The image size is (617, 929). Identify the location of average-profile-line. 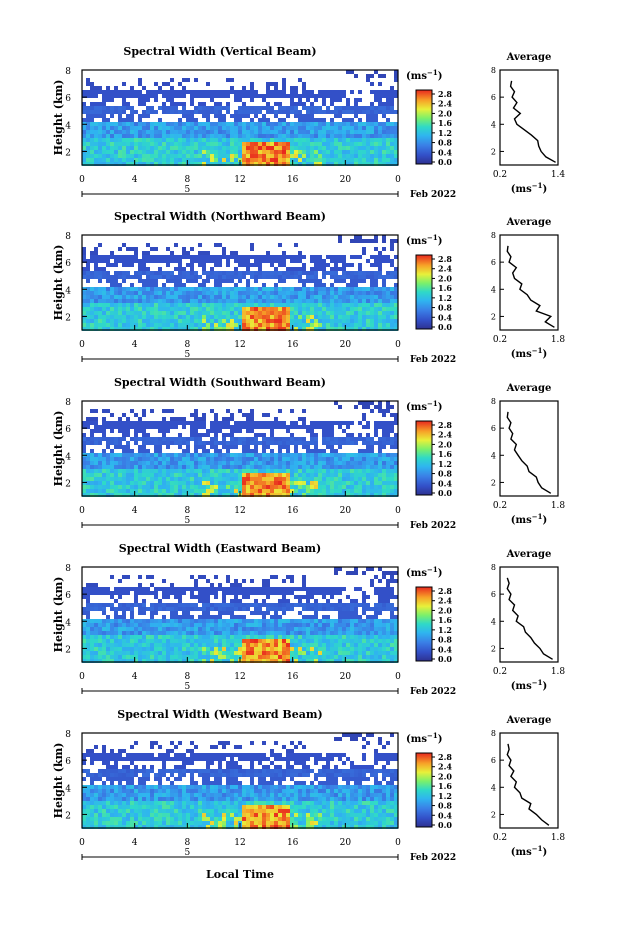
(532, 121).